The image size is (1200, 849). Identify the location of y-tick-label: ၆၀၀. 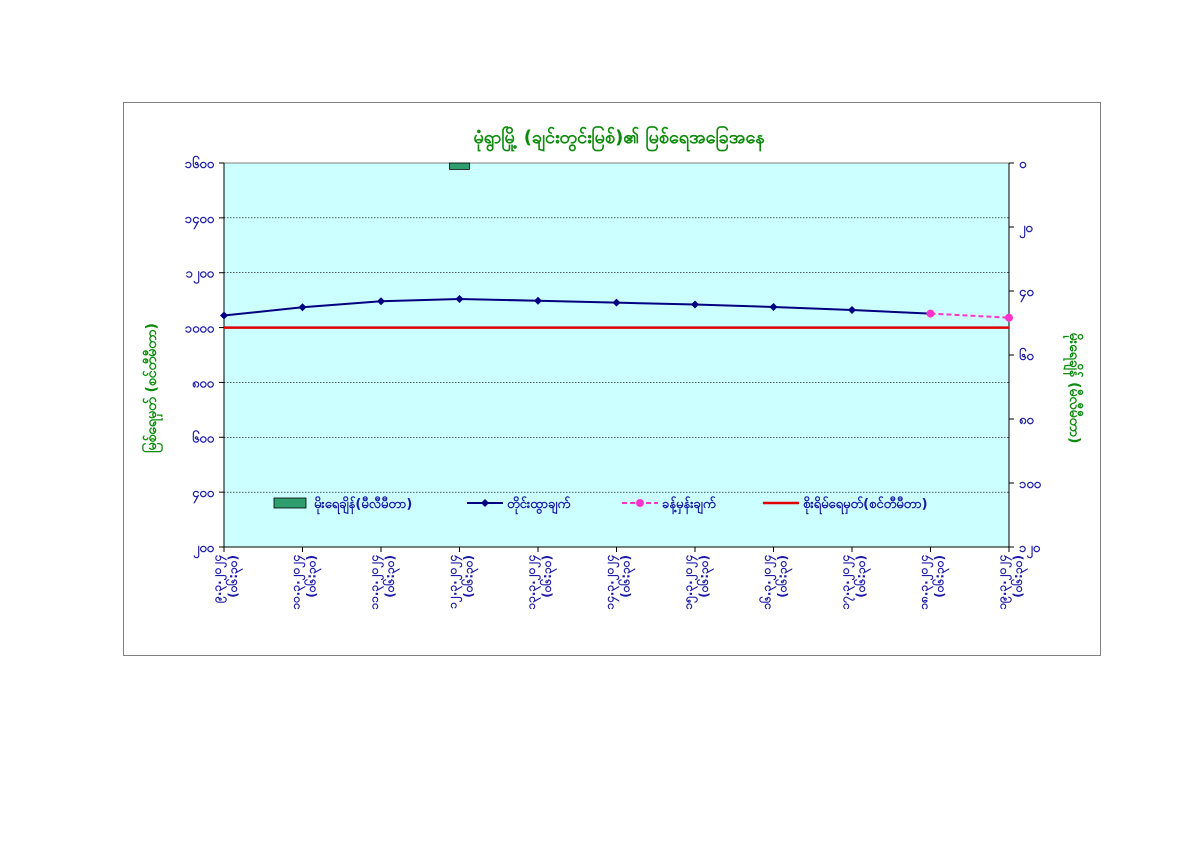
(203, 437).